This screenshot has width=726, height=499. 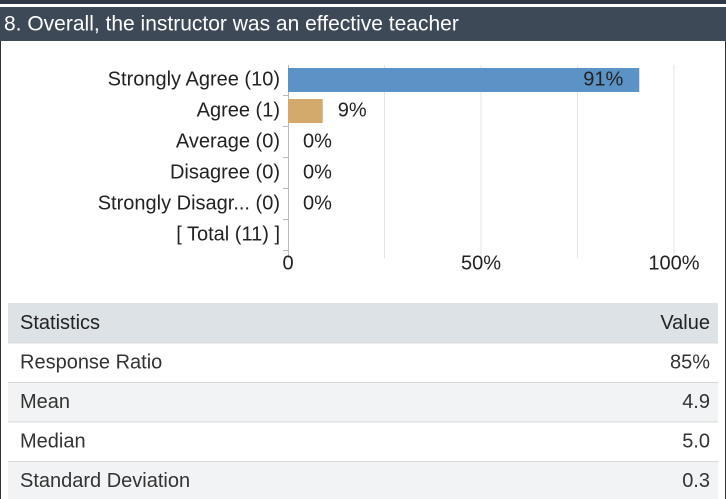 What do you see at coordinates (105, 481) in the screenshot?
I see `table-cell: Standard Deviation` at bounding box center [105, 481].